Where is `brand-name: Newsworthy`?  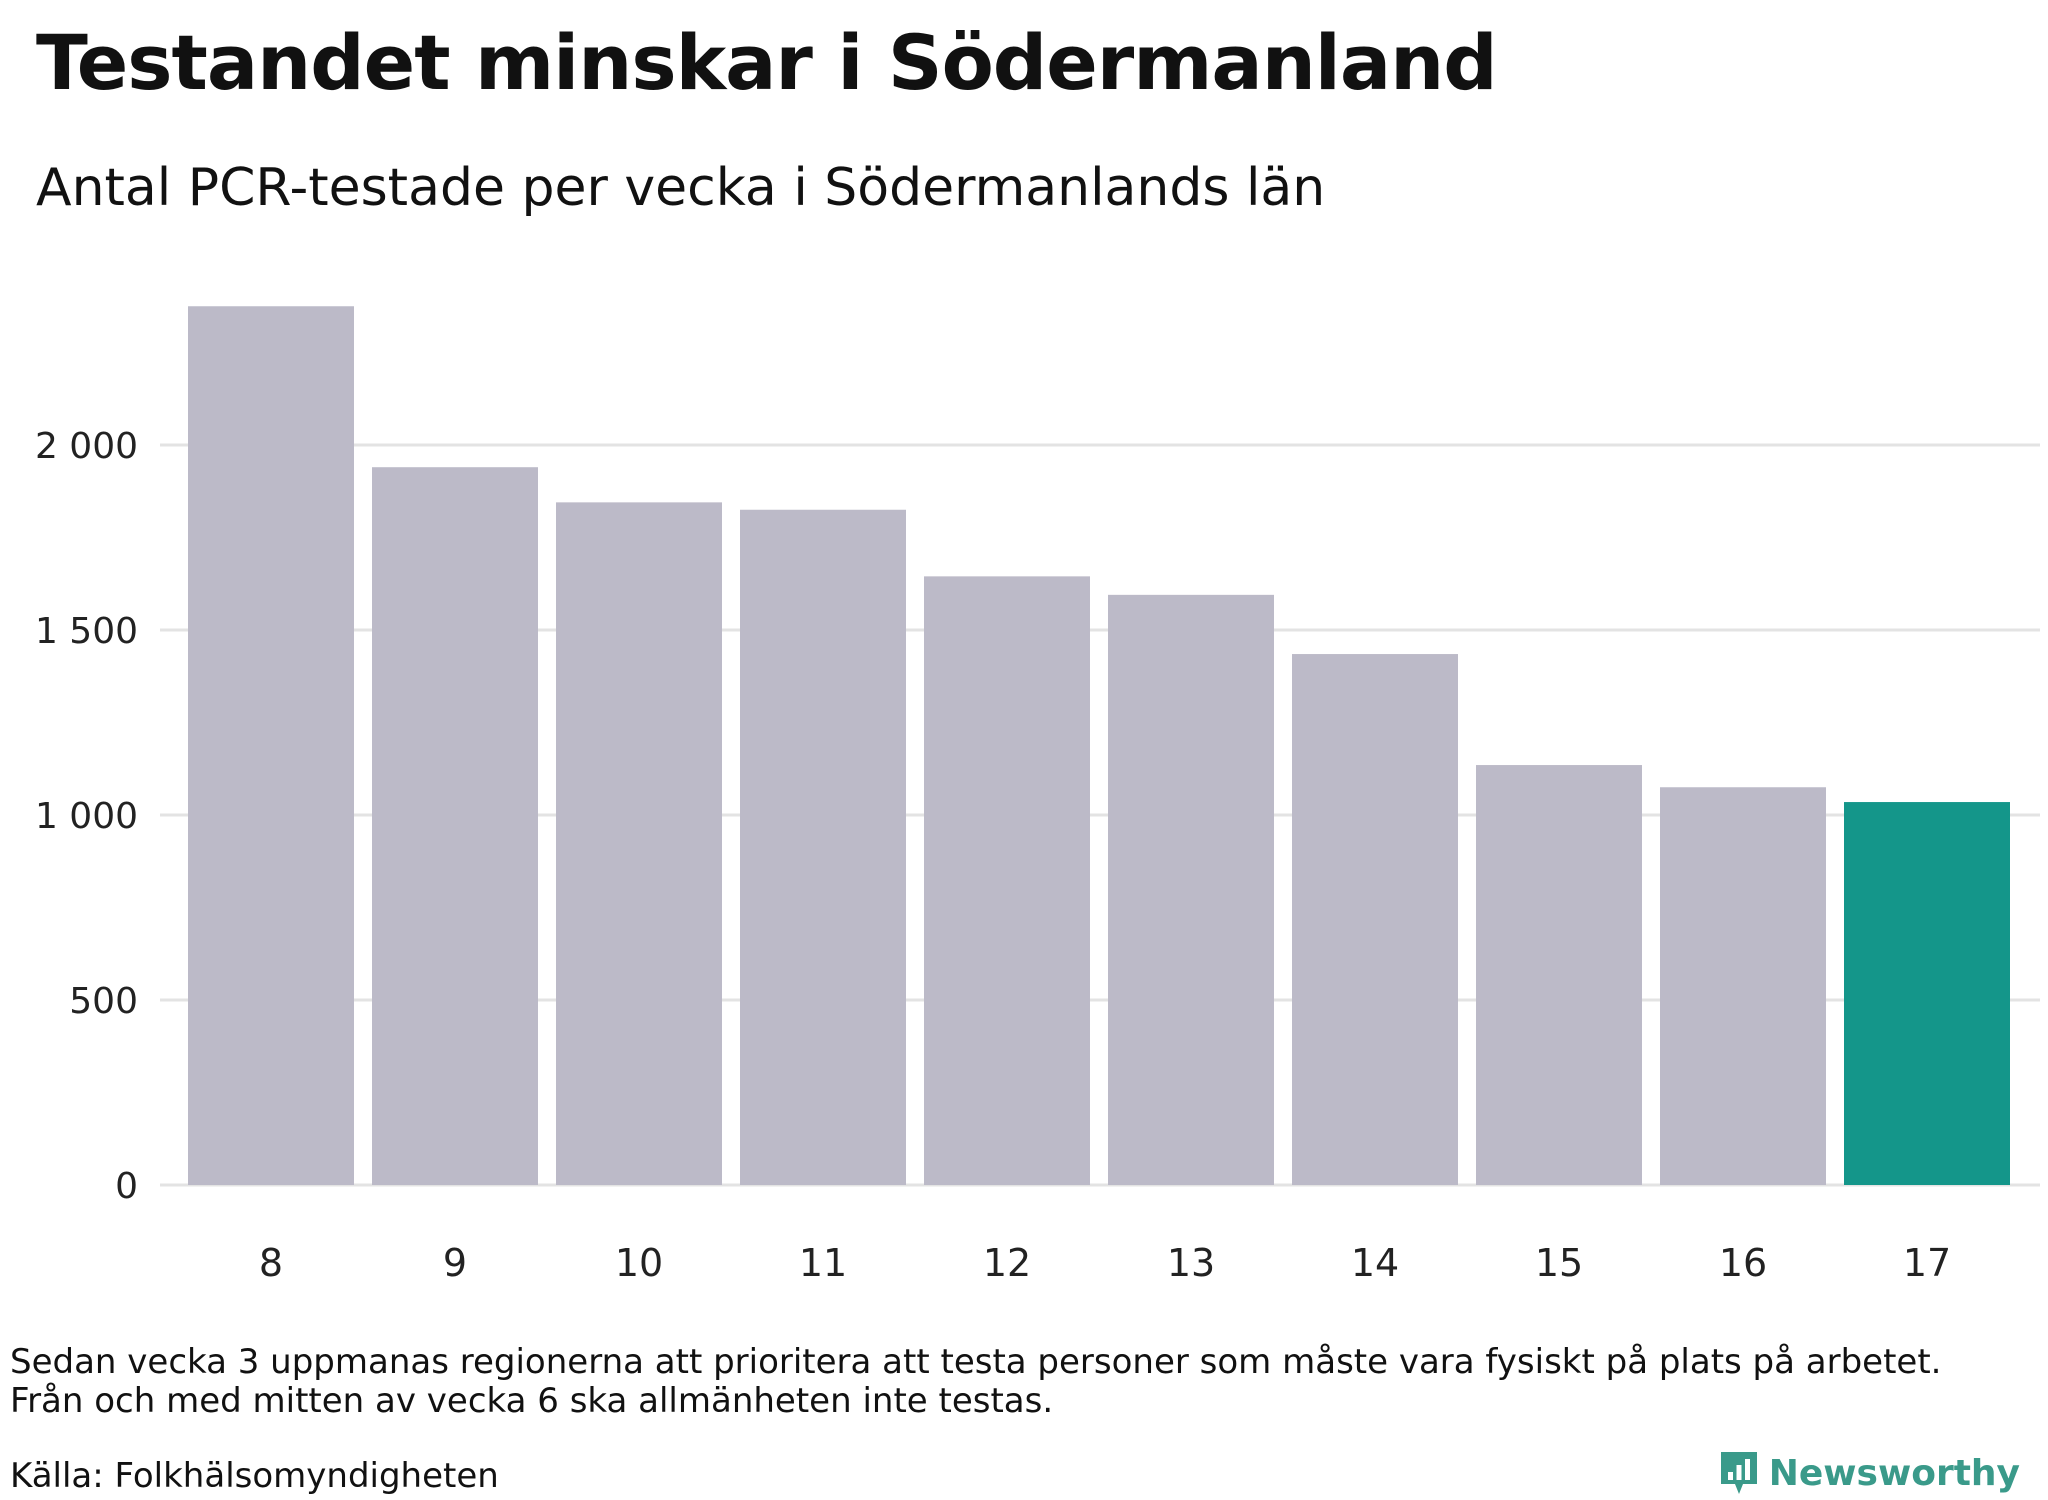 brand-name: Newsworthy is located at coordinates (1894, 1473).